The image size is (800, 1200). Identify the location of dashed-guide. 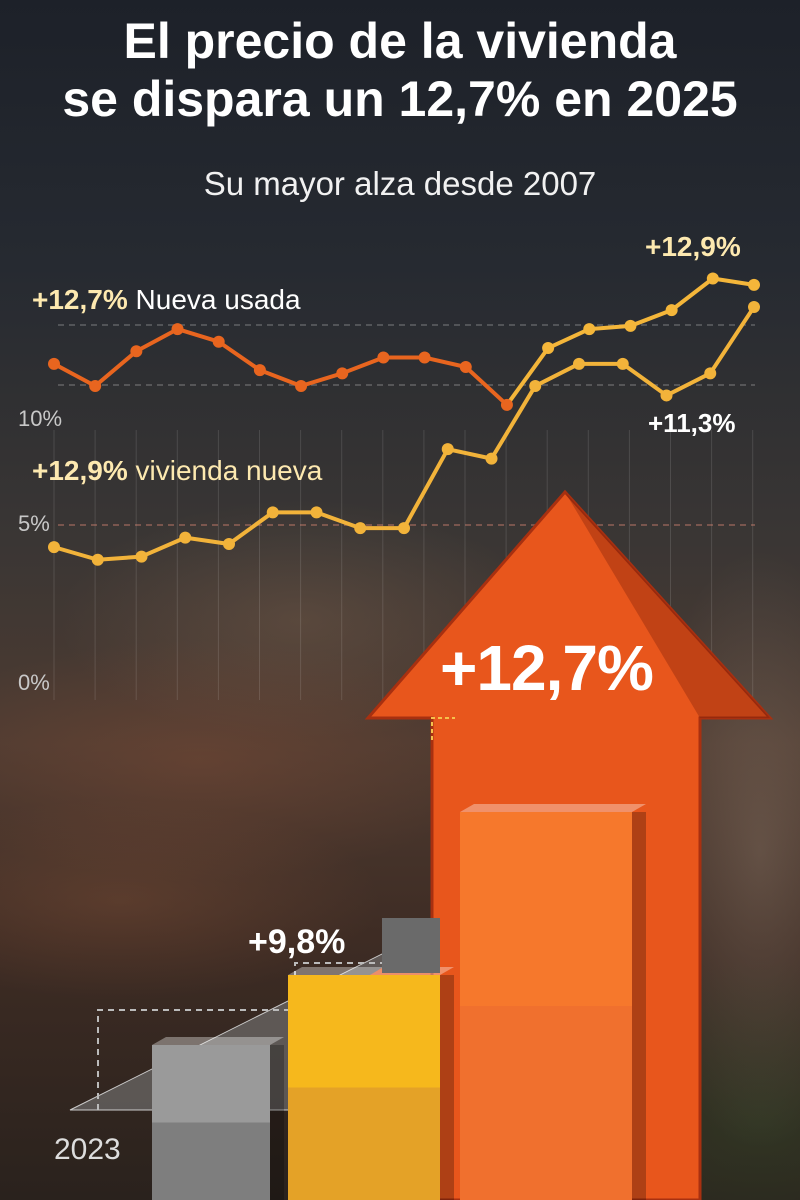
(443, 728).